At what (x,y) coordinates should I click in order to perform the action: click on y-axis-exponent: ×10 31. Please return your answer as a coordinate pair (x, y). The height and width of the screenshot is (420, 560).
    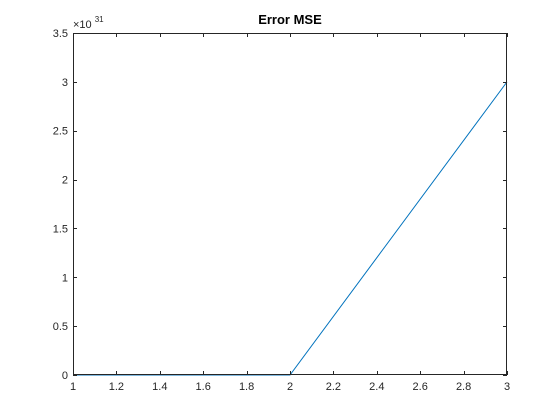
    Looking at the image, I should click on (88, 23).